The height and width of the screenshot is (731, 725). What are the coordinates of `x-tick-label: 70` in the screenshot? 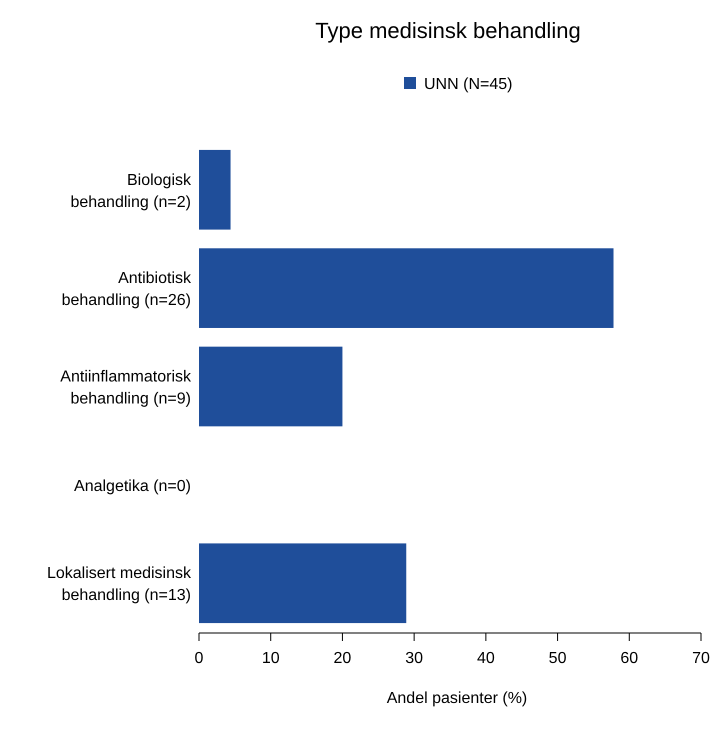 It's located at (701, 658).